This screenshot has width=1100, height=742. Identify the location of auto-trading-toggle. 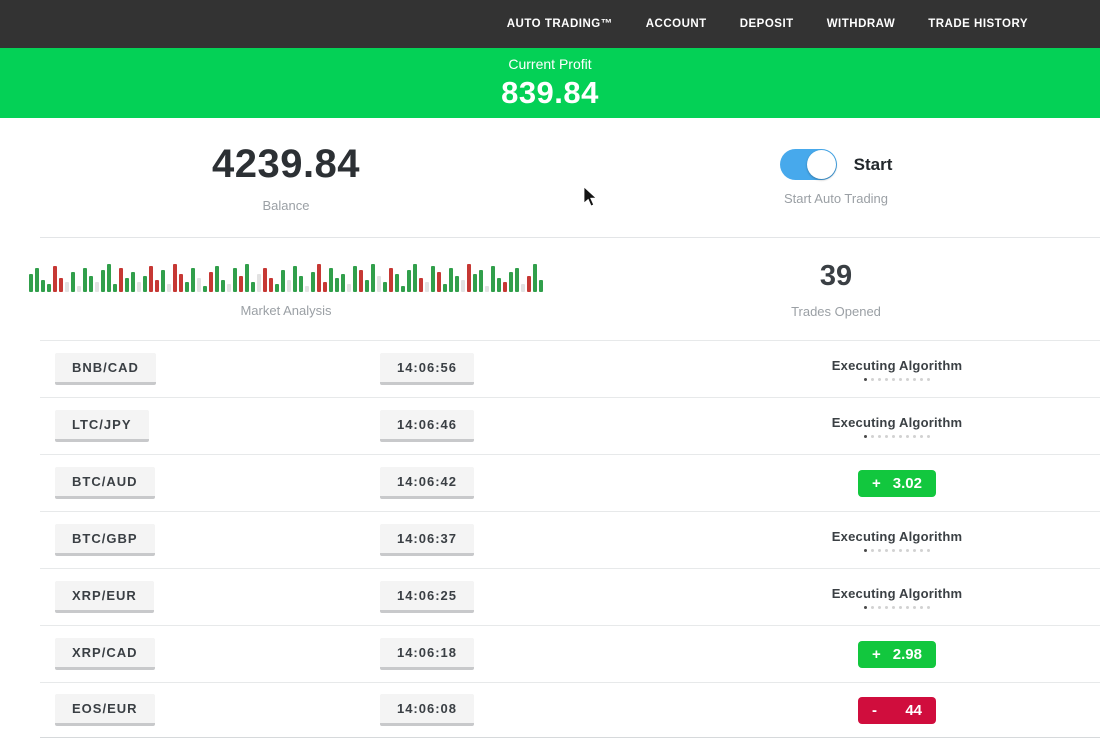
(808, 164).